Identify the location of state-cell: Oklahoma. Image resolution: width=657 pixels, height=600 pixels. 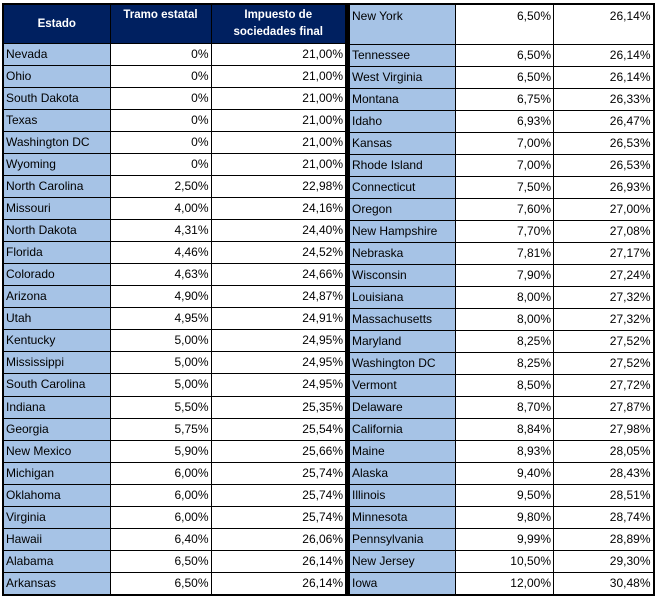
(56, 495).